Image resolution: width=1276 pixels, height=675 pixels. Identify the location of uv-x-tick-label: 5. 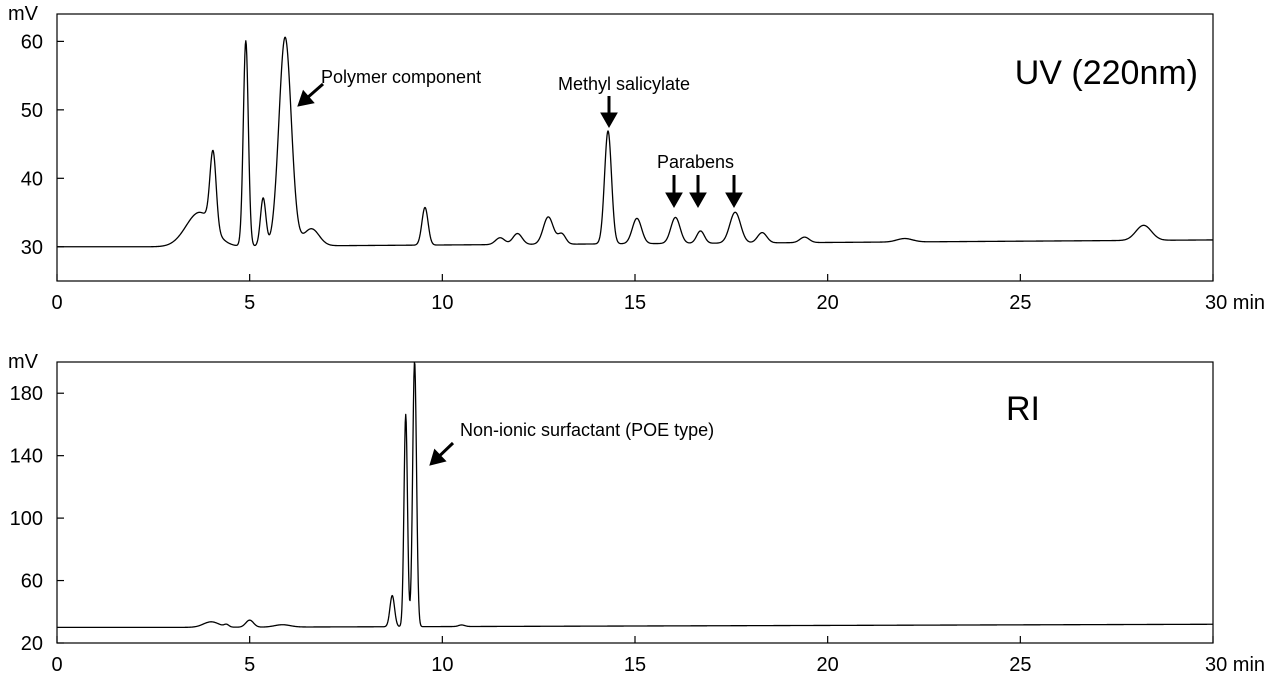
(249, 303).